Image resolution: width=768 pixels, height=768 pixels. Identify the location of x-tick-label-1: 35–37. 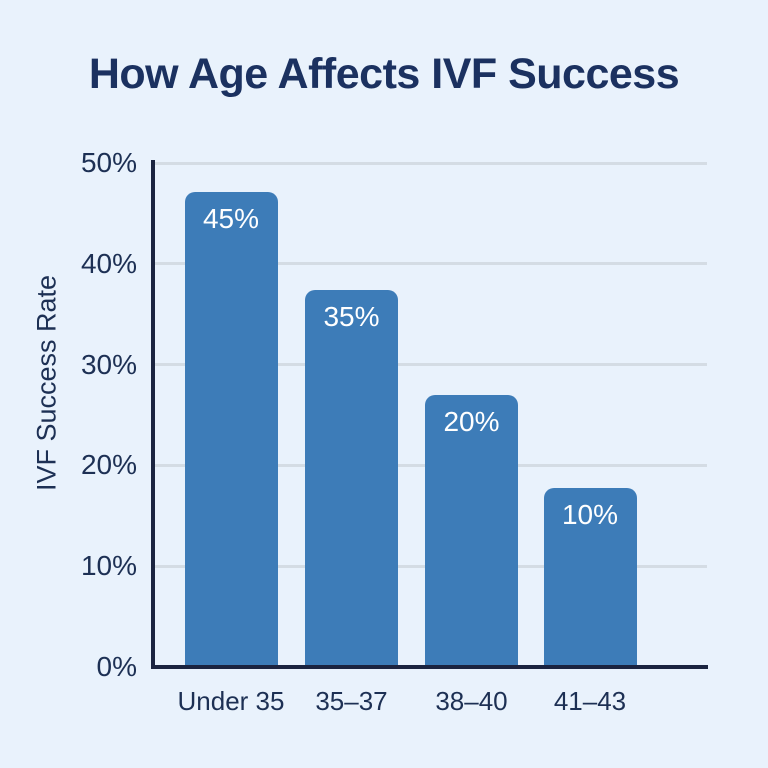
(351, 701).